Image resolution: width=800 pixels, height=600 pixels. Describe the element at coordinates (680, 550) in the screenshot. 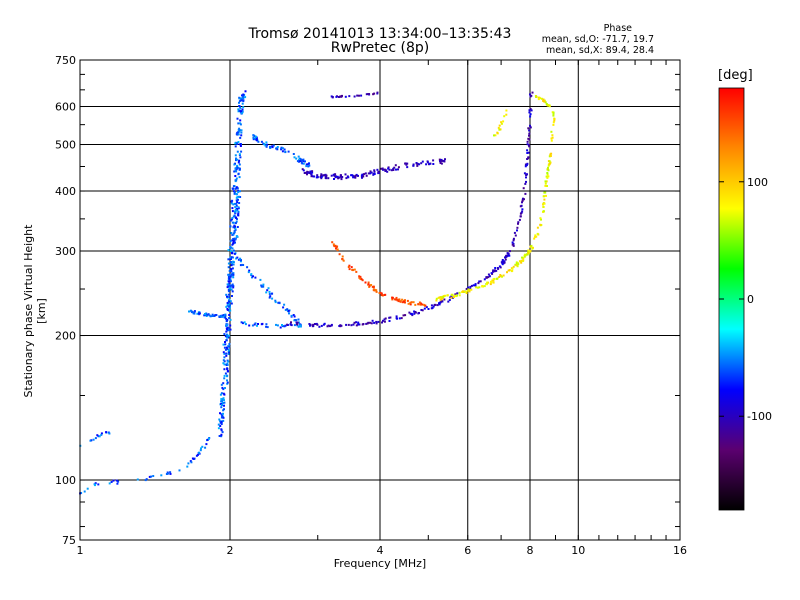

I see `x-tick-label: 16` at that location.